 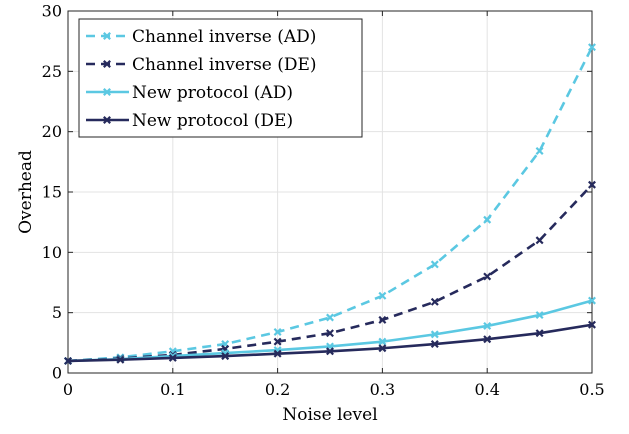 I want to click on y-tick-label: 30, so click(x=52, y=11).